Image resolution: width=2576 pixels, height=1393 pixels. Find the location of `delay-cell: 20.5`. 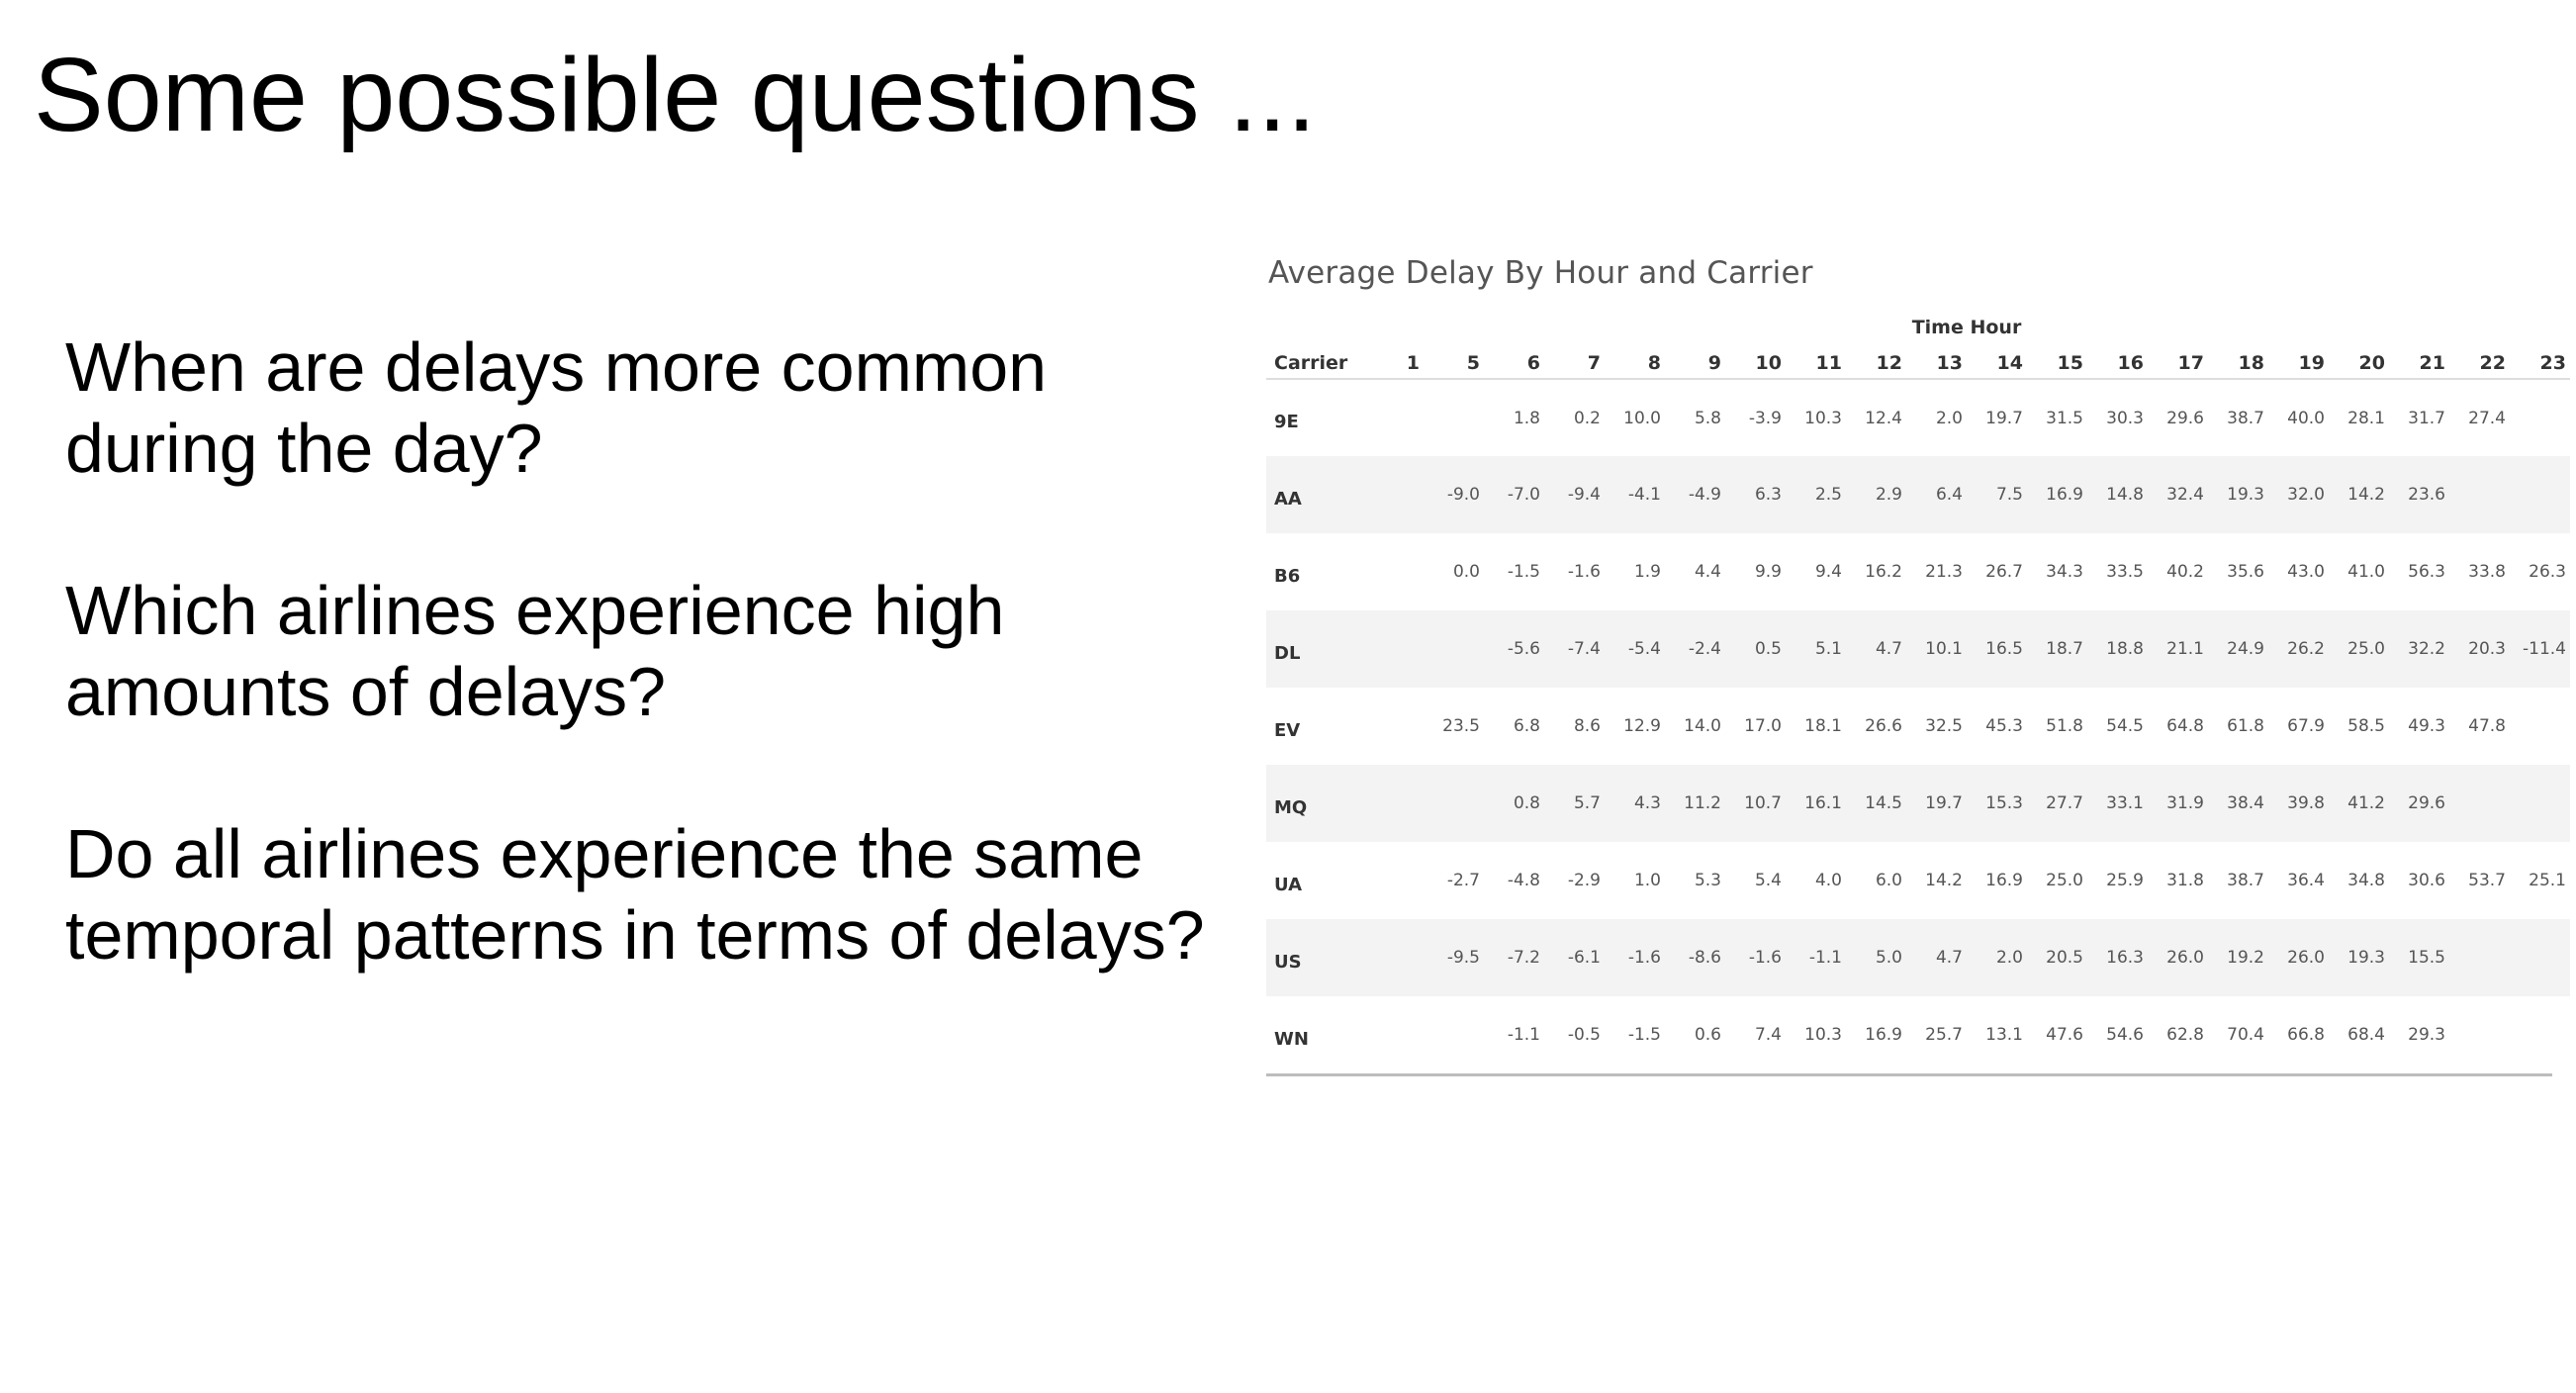

delay-cell: 20.5 is located at coordinates (2057, 957).